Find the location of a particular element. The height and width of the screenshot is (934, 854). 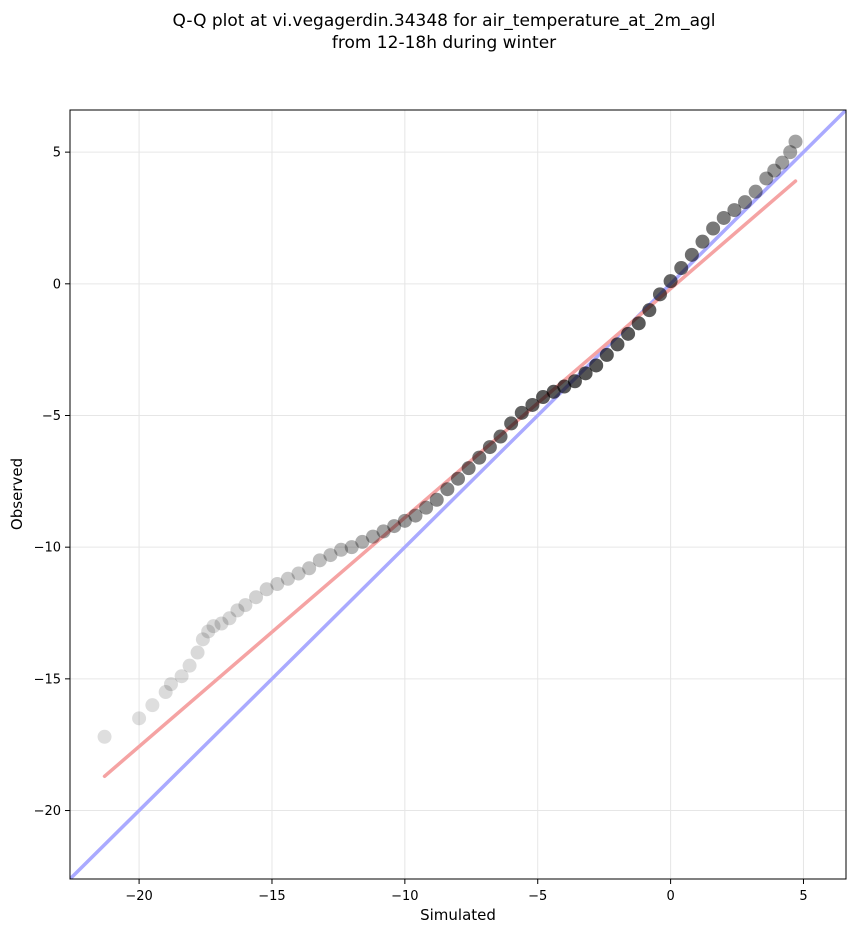

x-tick-label: 0 is located at coordinates (670, 896).